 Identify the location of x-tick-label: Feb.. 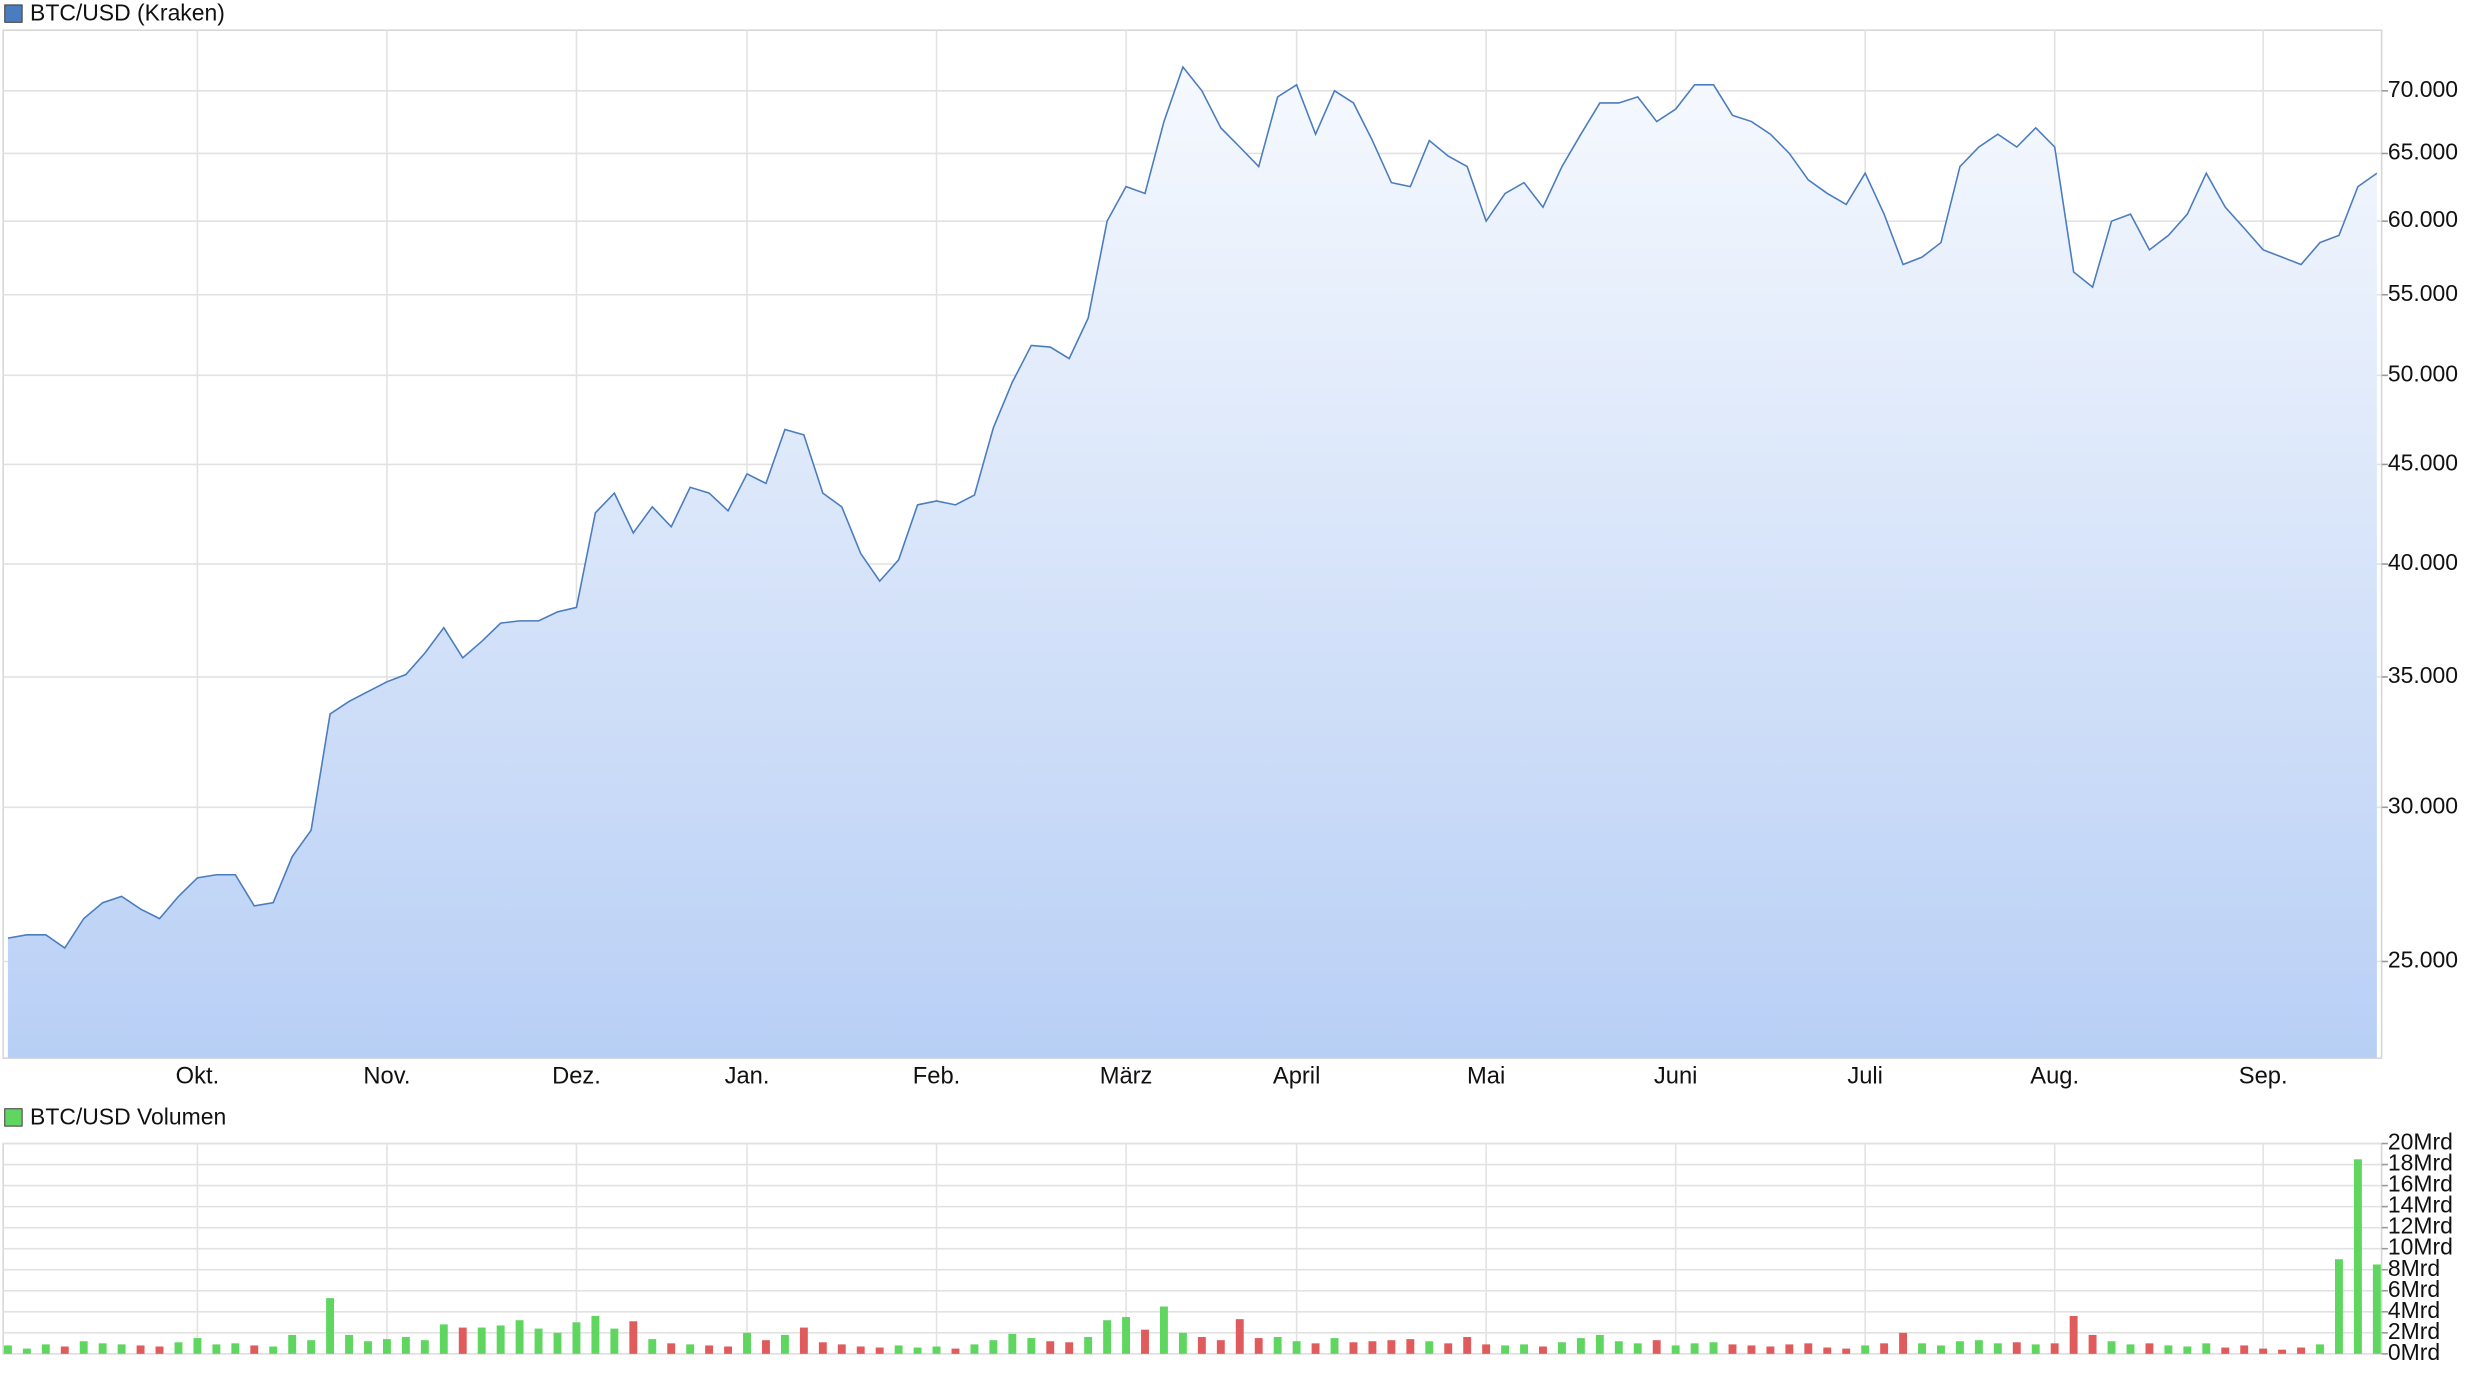
(936, 1076).